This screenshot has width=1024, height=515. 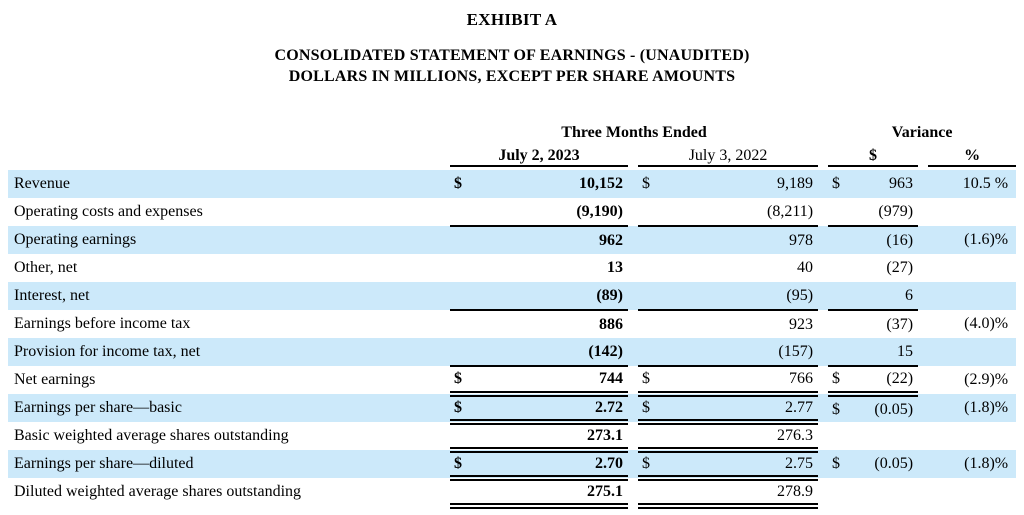 I want to click on period-group-header: Three Months Ended, so click(x=634, y=132).